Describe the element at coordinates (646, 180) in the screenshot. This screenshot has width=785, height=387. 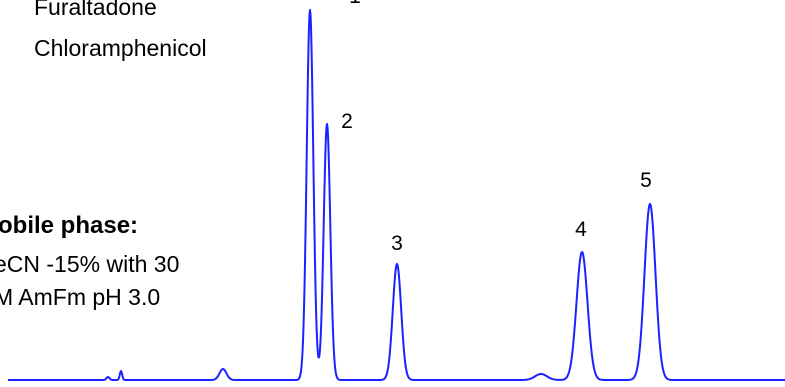
I see `peak-label-5: 5` at that location.